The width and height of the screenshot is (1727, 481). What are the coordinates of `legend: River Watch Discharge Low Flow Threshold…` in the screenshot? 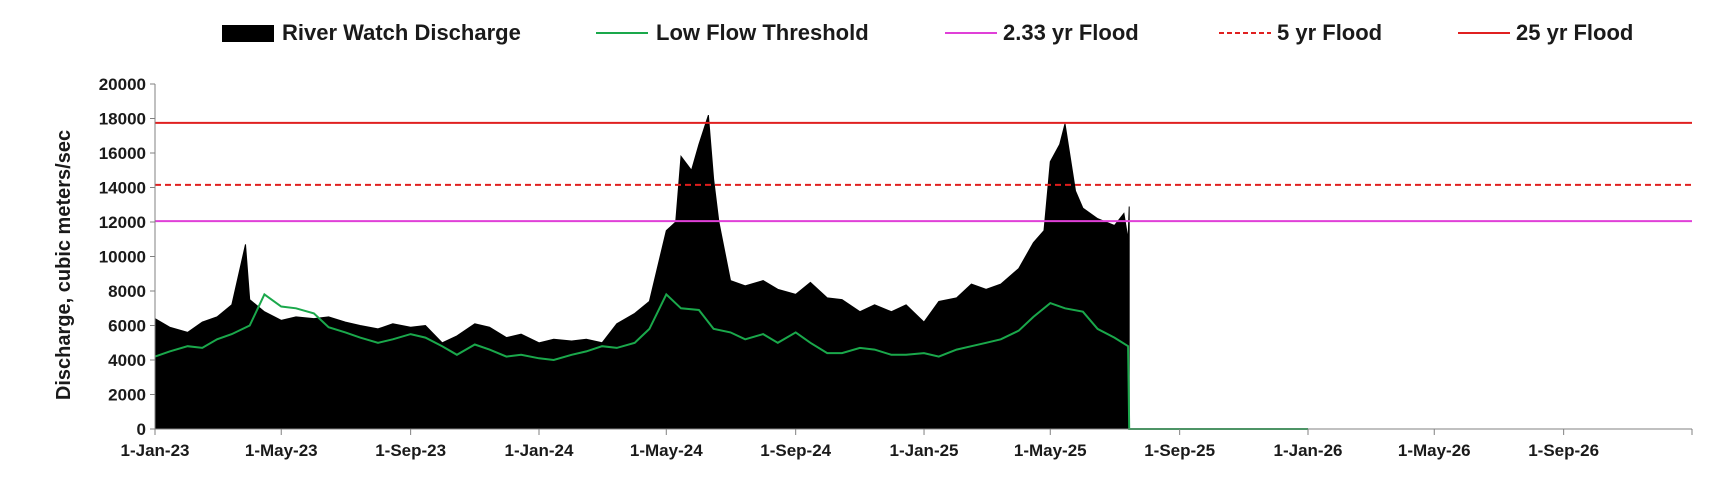 It's located at (927, 32).